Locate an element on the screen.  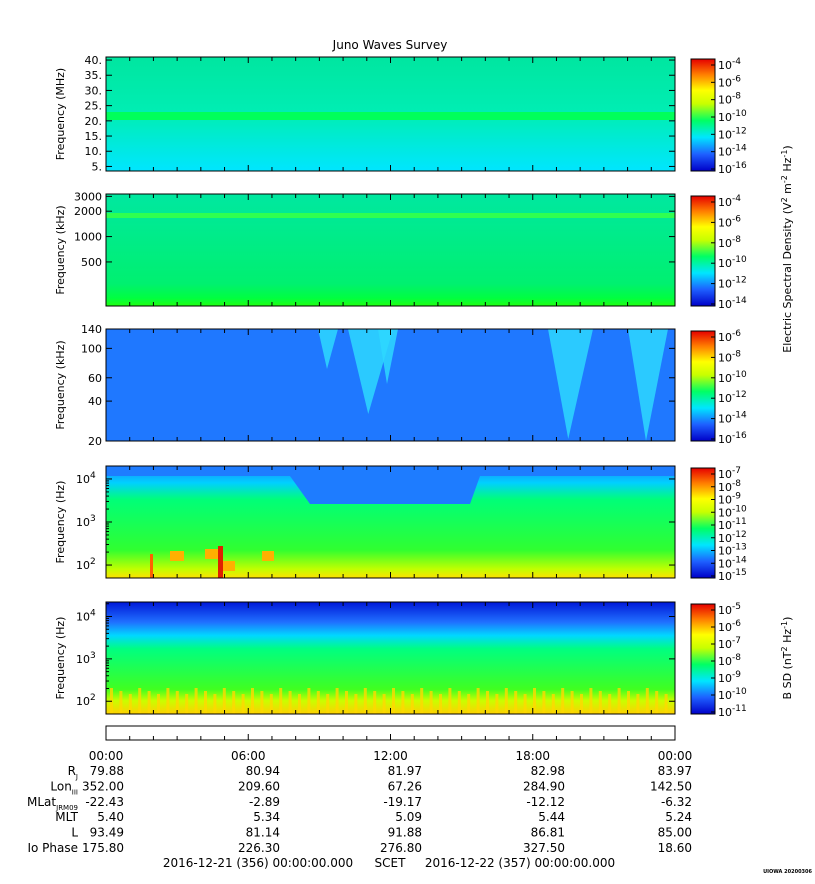
y-tick-label: 1000 is located at coordinates (88, 237).